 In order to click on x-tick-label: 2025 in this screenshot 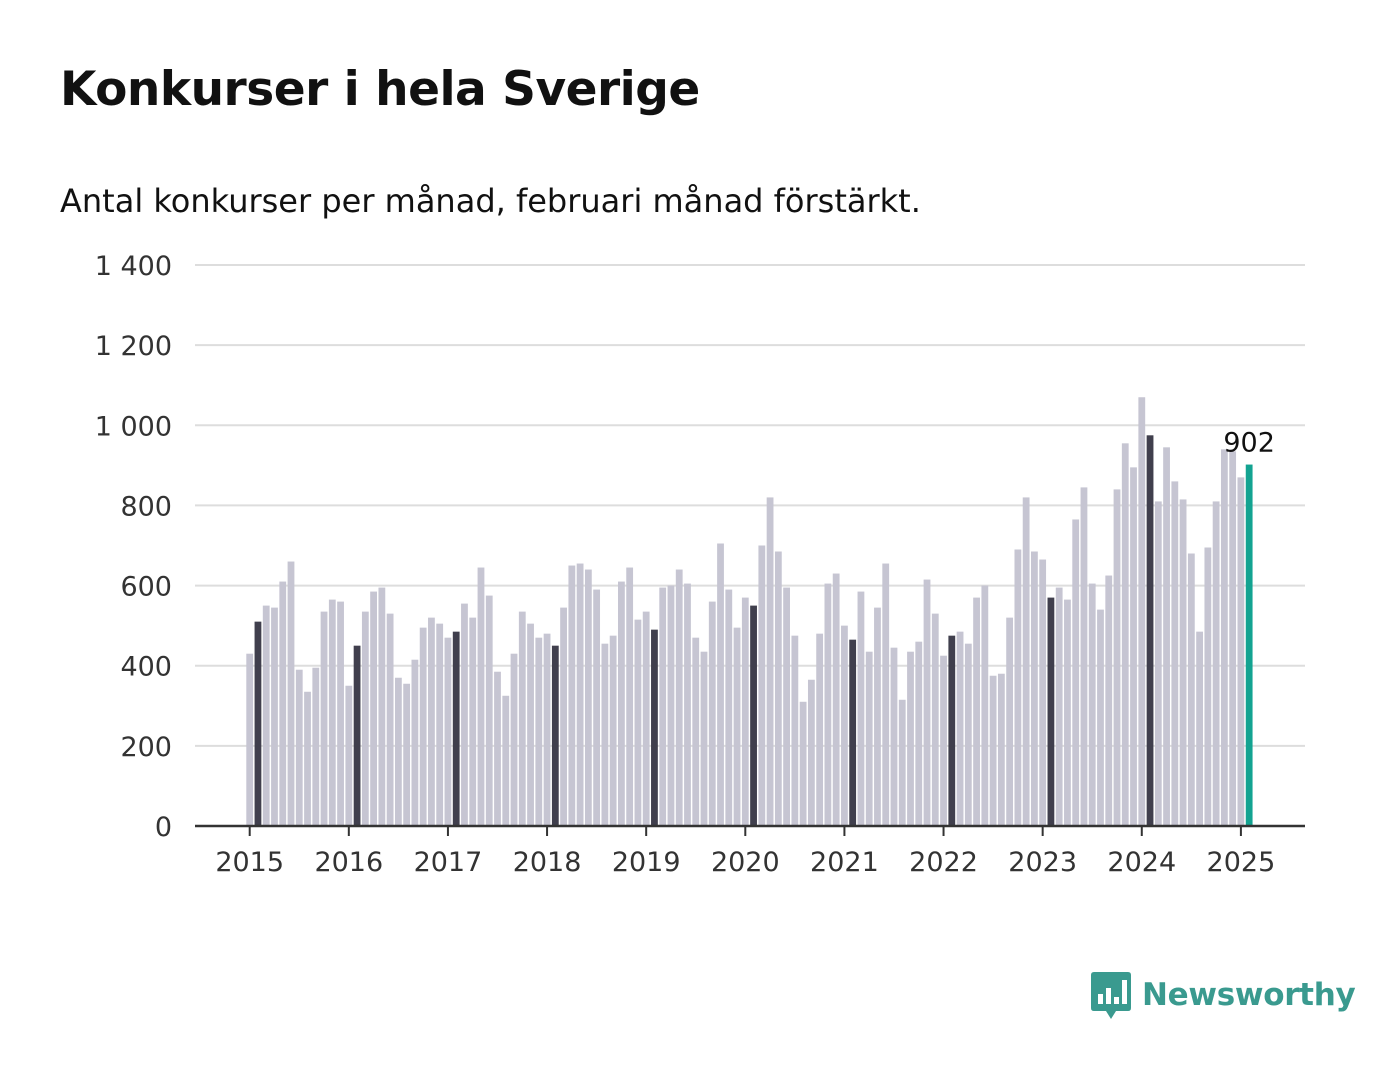, I will do `click(1241, 862)`.